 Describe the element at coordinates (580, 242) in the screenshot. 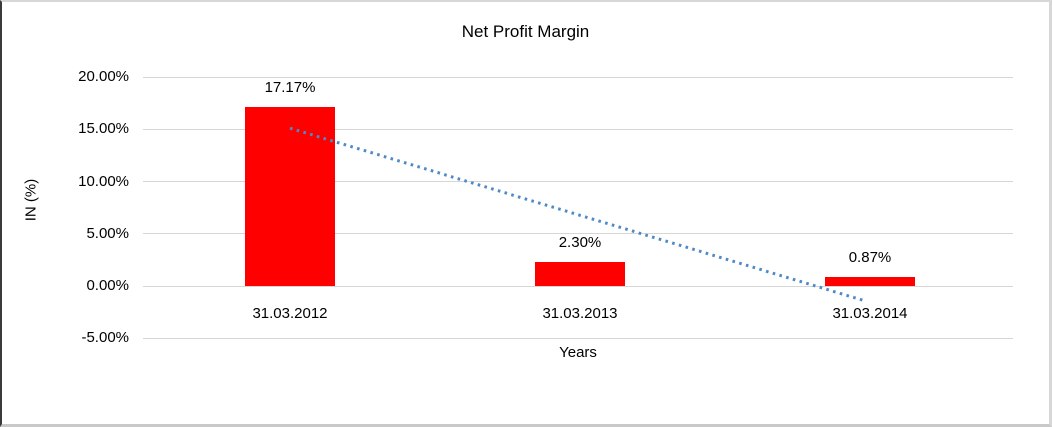

I see `bar-value-label: 2.30%` at that location.